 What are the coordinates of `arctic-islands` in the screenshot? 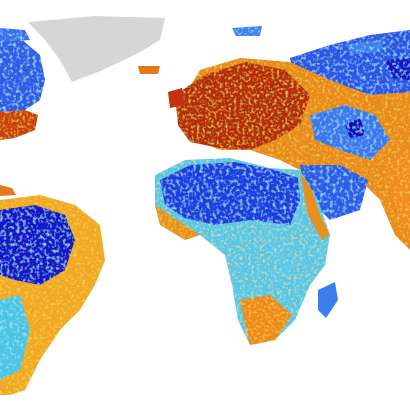 It's located at (247, 31).